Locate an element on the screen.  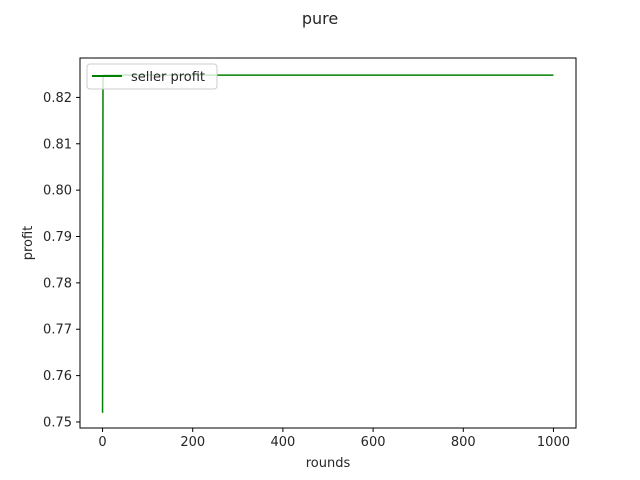
y-tick-label: 0.82 is located at coordinates (57, 98).